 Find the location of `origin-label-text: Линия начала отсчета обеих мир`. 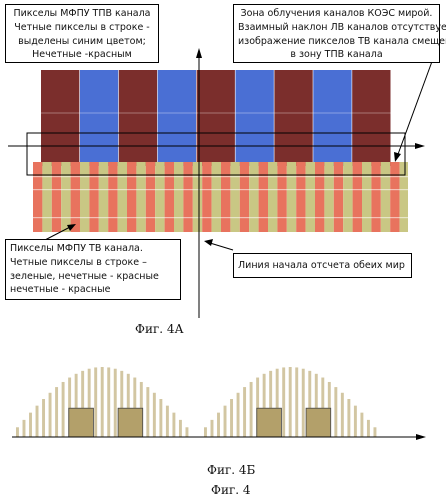

origin-label-text: Линия начала отсчета обеих мир is located at coordinates (321, 265).